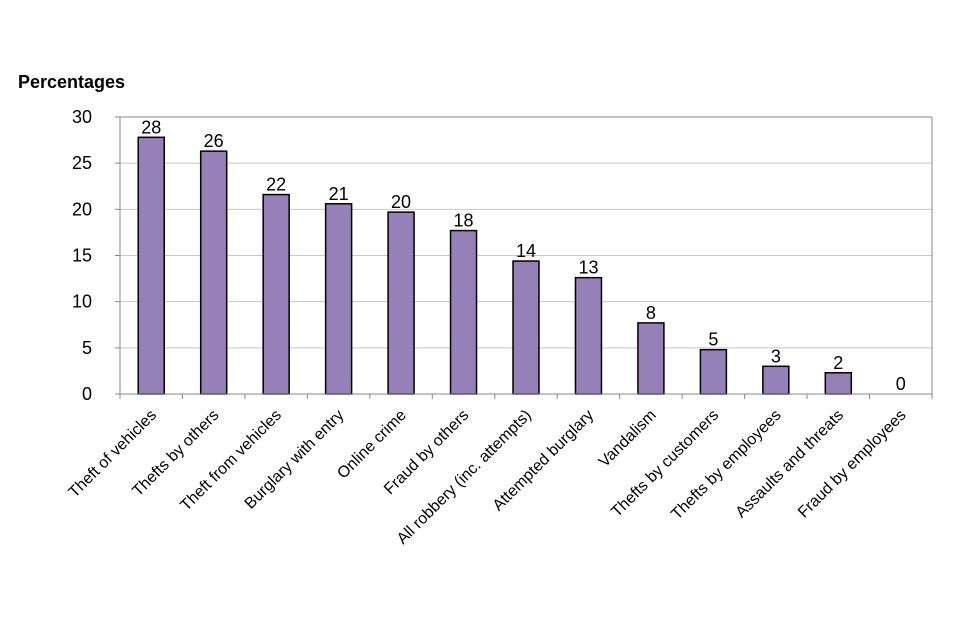 The height and width of the screenshot is (640, 960). What do you see at coordinates (665, 464) in the screenshot?
I see `x-tick-label: Thefts by customers` at bounding box center [665, 464].